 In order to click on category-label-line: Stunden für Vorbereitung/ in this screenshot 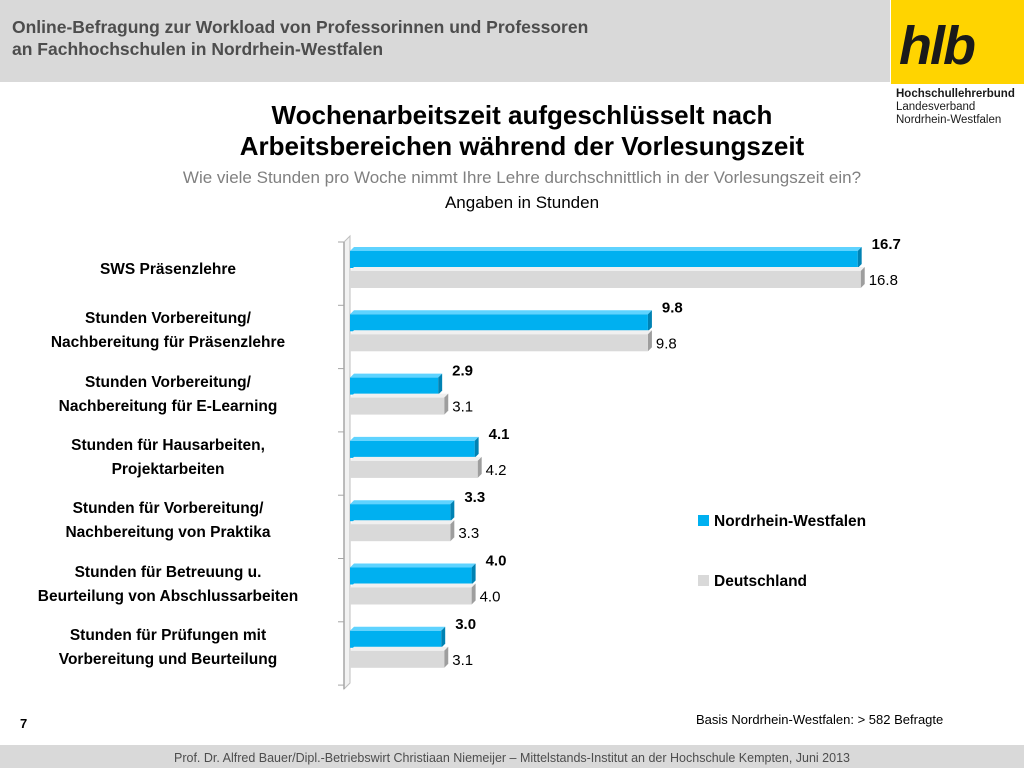, I will do `click(168, 509)`.